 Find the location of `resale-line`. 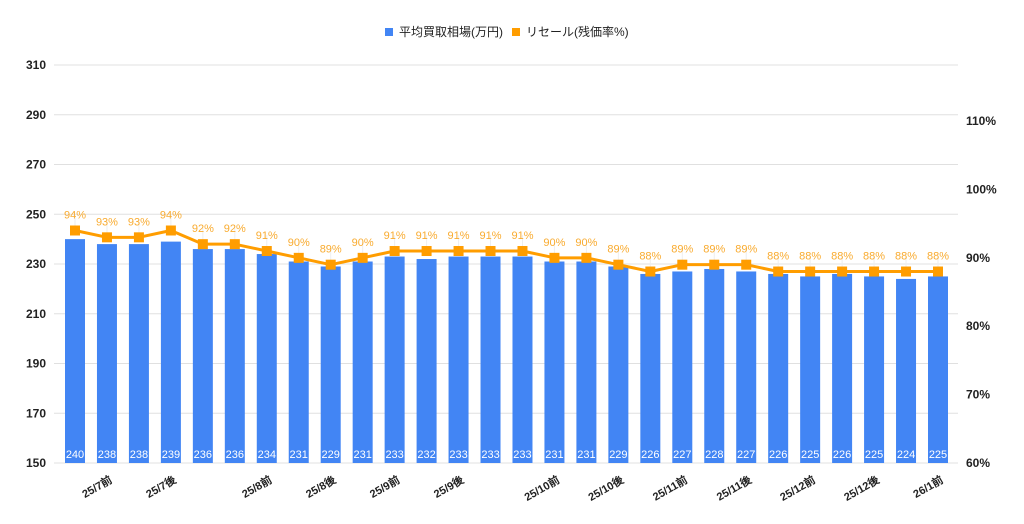

resale-line is located at coordinates (506, 251).